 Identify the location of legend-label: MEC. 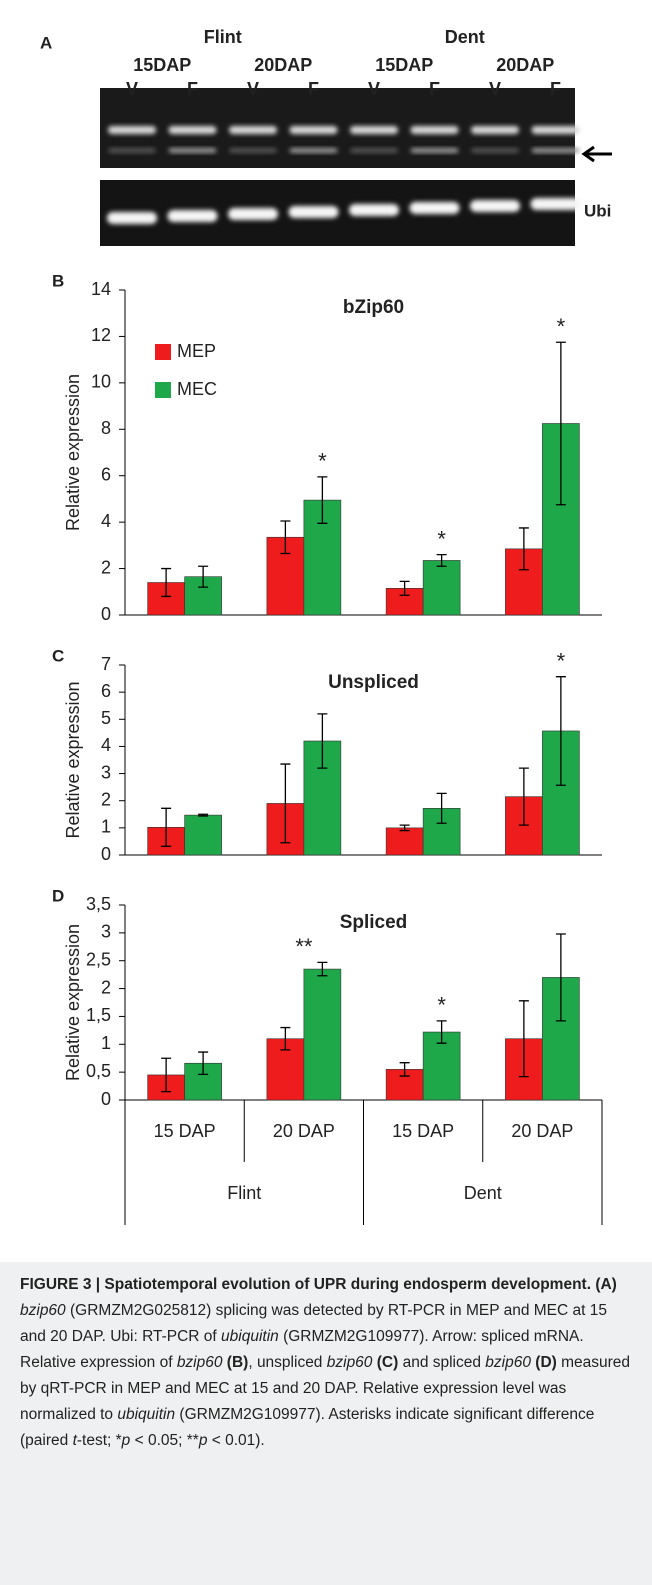
(197, 389).